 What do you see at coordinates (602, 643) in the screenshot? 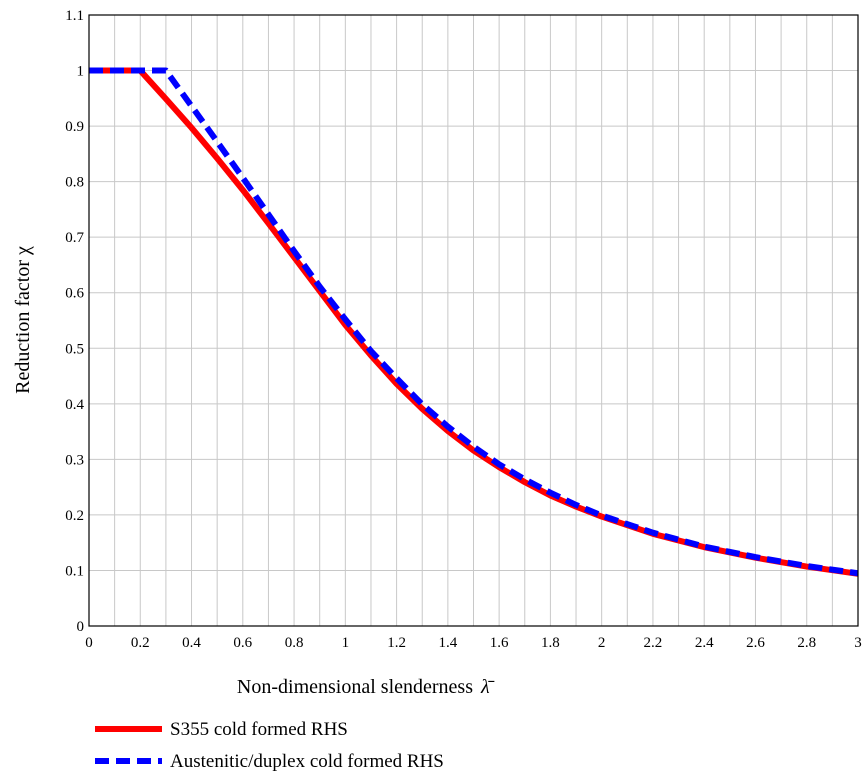
I see `x-tick-label: 2` at bounding box center [602, 643].